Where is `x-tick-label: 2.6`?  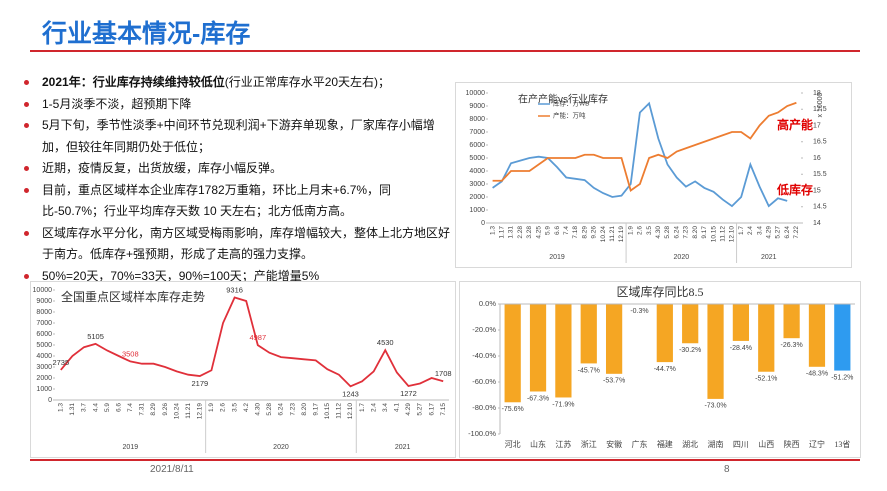 x-tick-label: 2.6 is located at coordinates (223, 407).